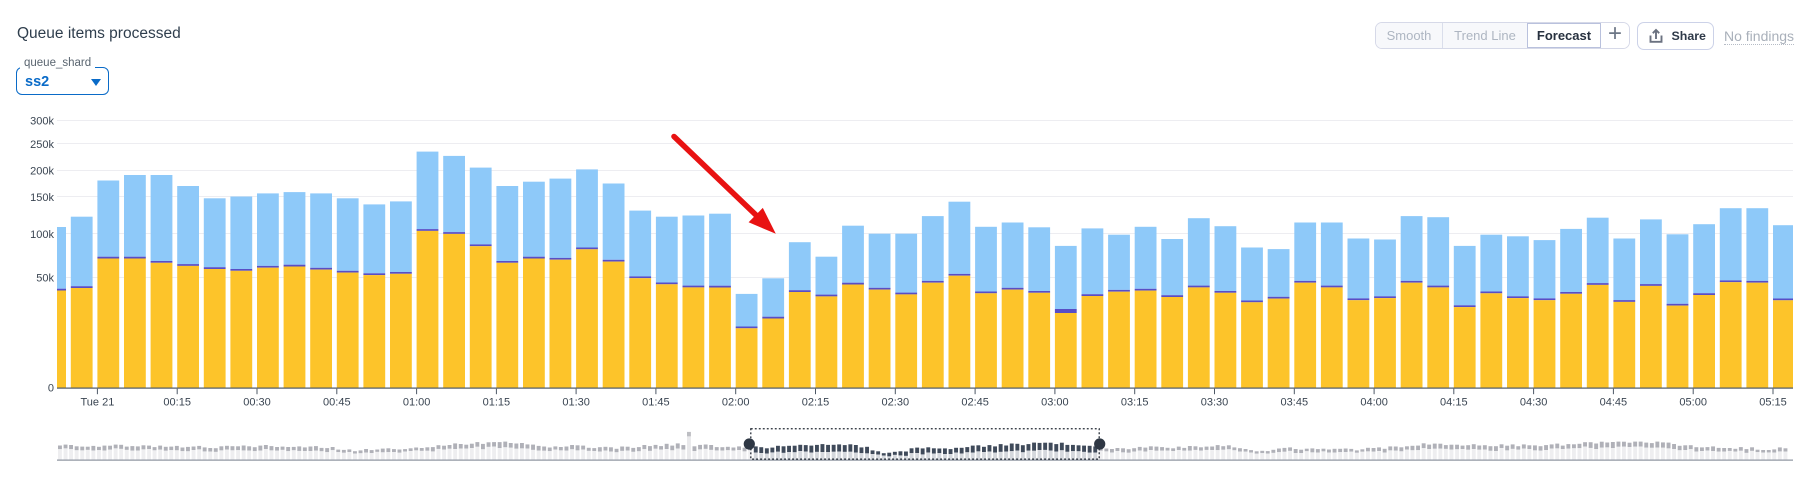 The height and width of the screenshot is (488, 1817). I want to click on svg-text: 02:45, so click(975, 403).